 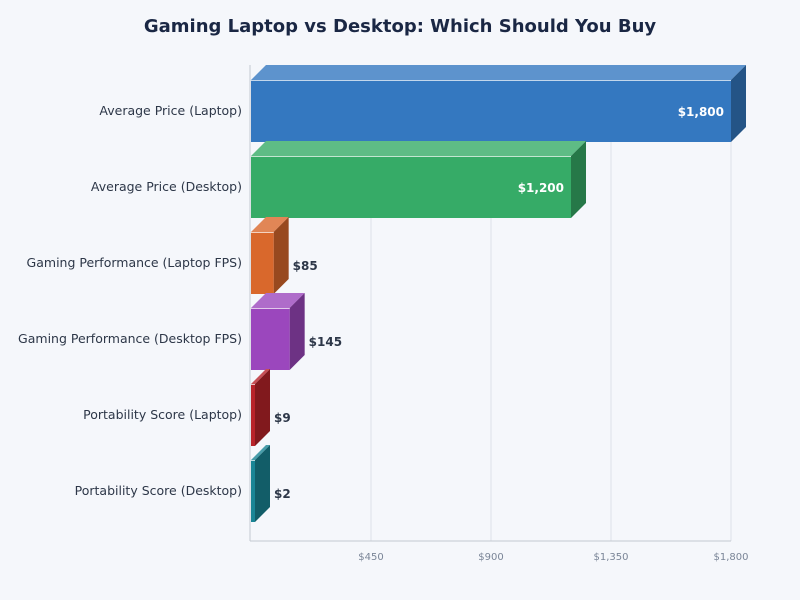 I want to click on data-label: $85, so click(x=305, y=266).